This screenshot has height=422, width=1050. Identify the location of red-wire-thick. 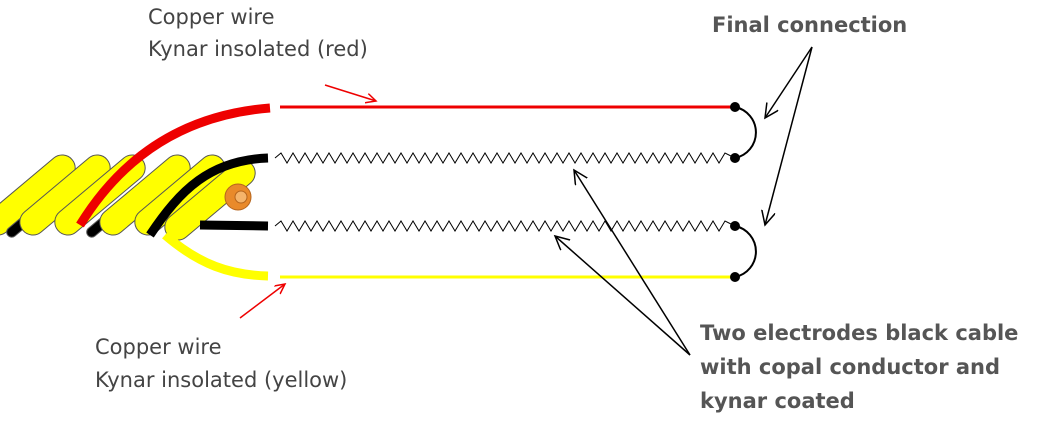
(173, 165).